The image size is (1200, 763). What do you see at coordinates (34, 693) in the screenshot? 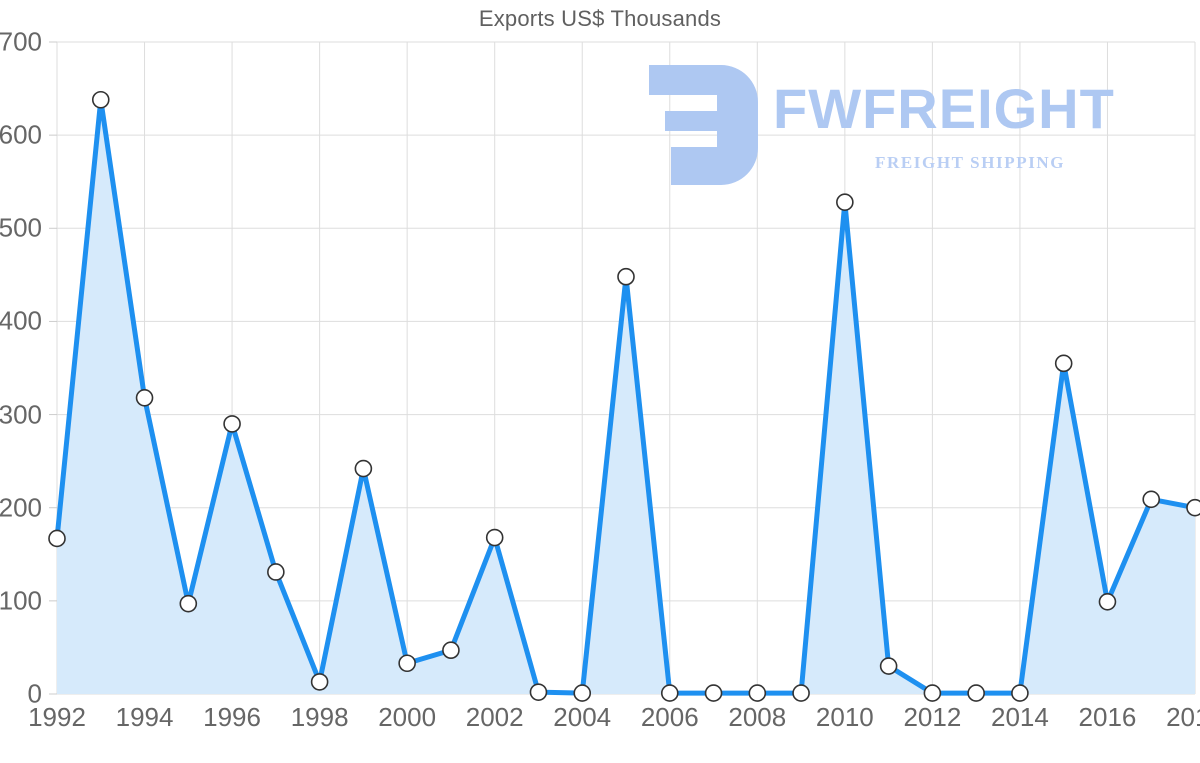
I see `y-axis-tick-label: 0` at bounding box center [34, 693].